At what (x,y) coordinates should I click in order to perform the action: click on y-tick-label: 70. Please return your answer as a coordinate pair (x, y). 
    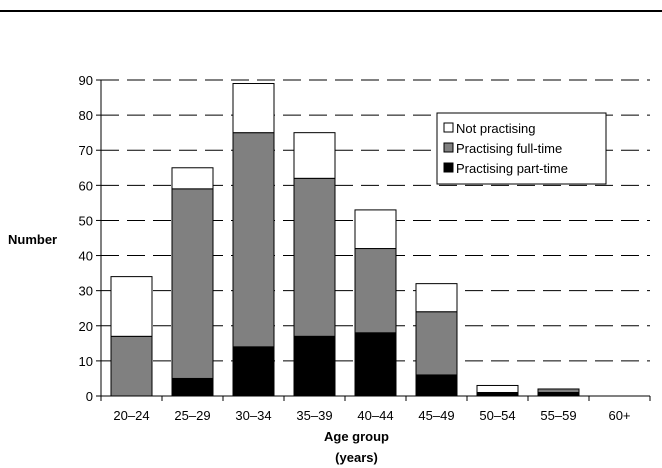
    Looking at the image, I should click on (86, 150).